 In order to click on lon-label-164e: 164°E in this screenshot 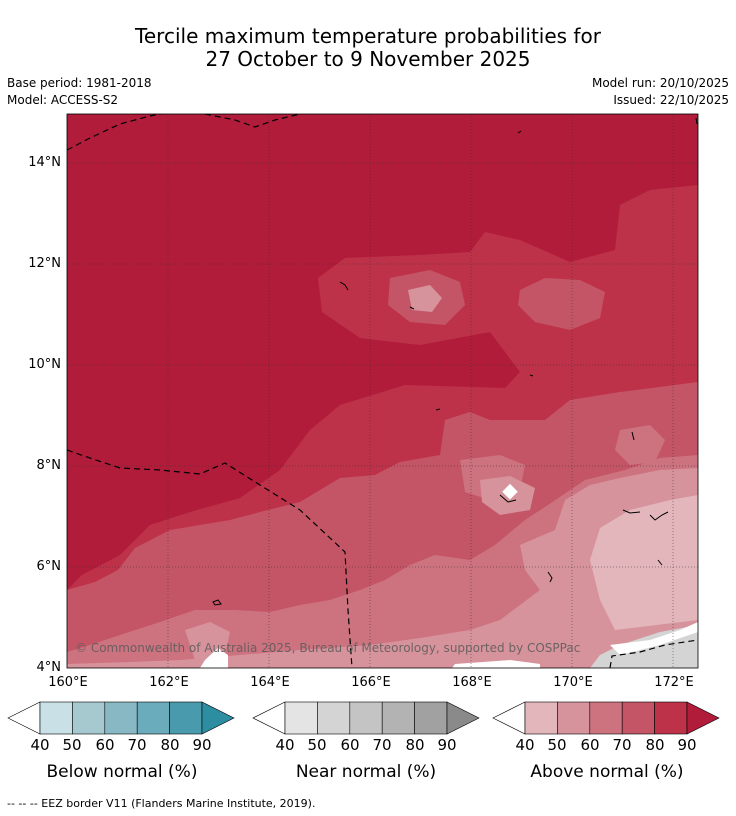, I will do `click(270, 682)`.